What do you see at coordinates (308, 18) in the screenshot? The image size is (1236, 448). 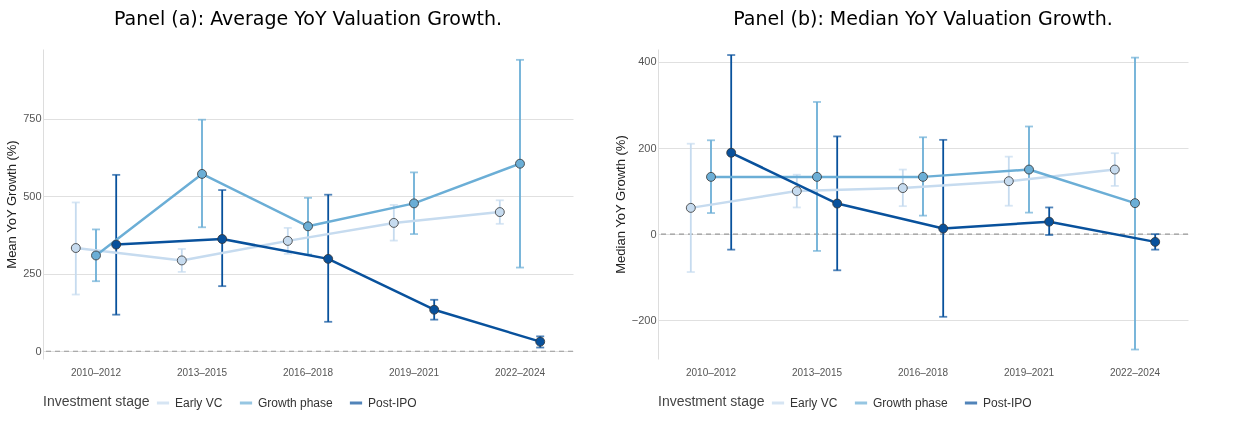 I see `chart-title: Panel (a): Average YoY Valuation Growth.` at bounding box center [308, 18].